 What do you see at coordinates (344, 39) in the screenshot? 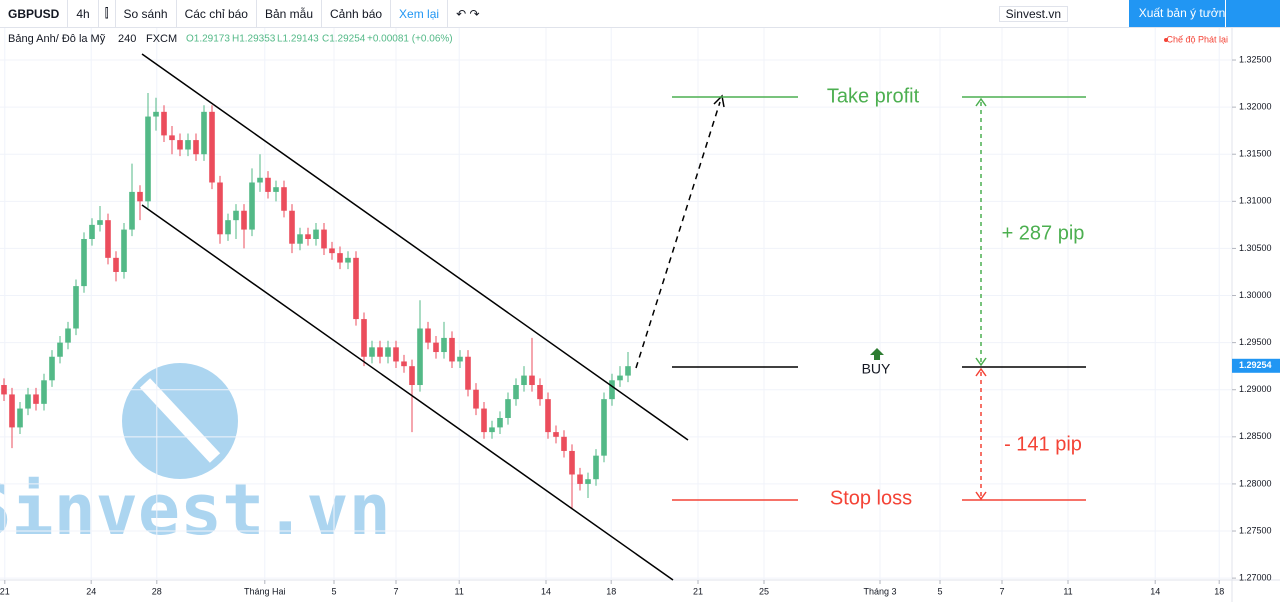
I see `legend-close: C1.29254` at bounding box center [344, 39].